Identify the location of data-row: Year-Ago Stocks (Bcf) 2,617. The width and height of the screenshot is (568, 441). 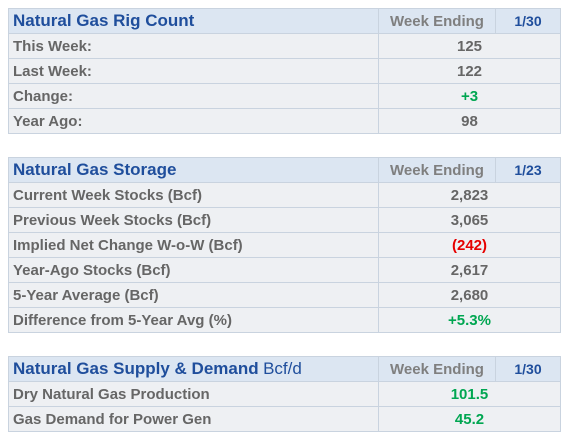
(284, 270).